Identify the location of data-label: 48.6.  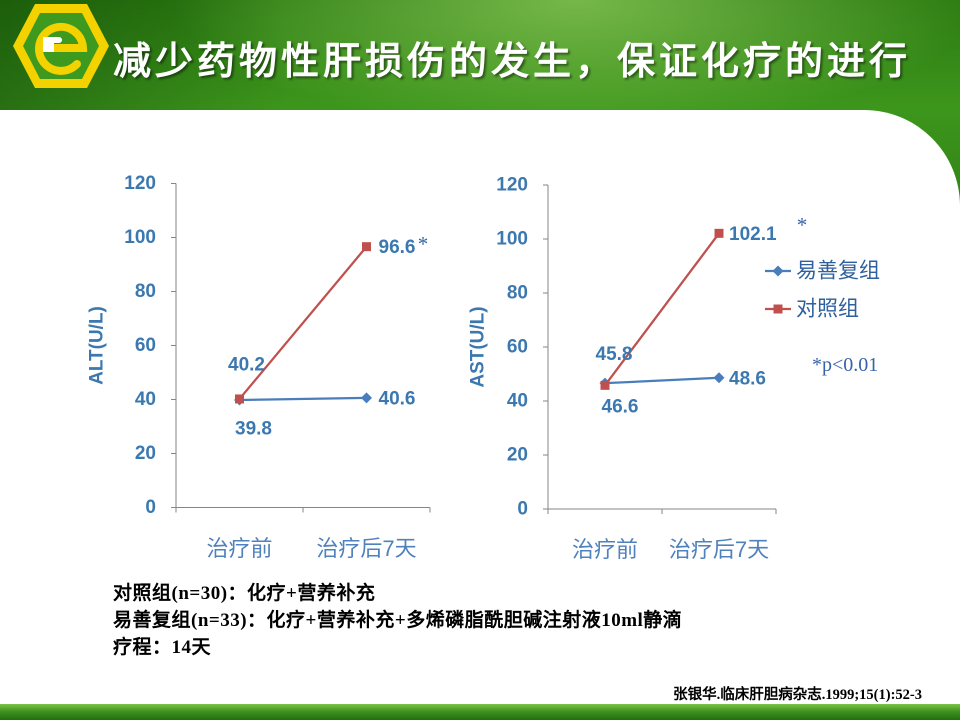
(747, 378).